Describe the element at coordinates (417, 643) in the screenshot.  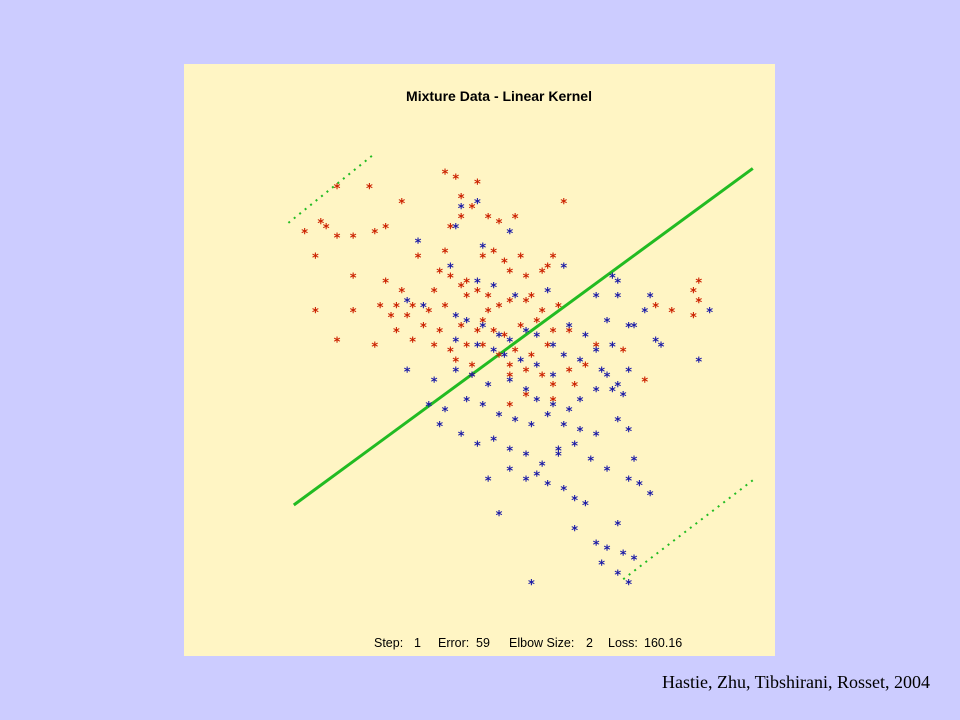
I see `step-value: 1` at that location.